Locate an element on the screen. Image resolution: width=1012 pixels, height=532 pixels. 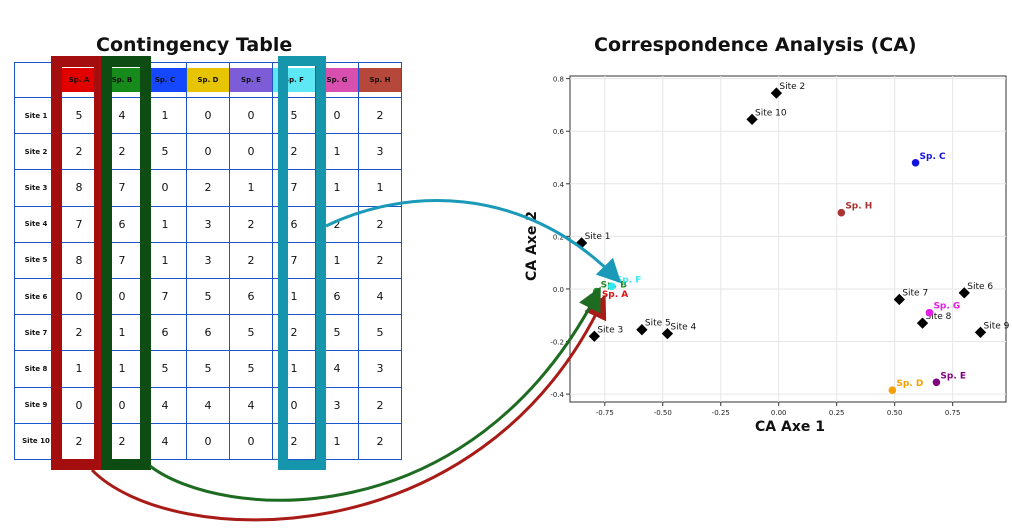
species-point-label: Sp. A is located at coordinates (615, 295).